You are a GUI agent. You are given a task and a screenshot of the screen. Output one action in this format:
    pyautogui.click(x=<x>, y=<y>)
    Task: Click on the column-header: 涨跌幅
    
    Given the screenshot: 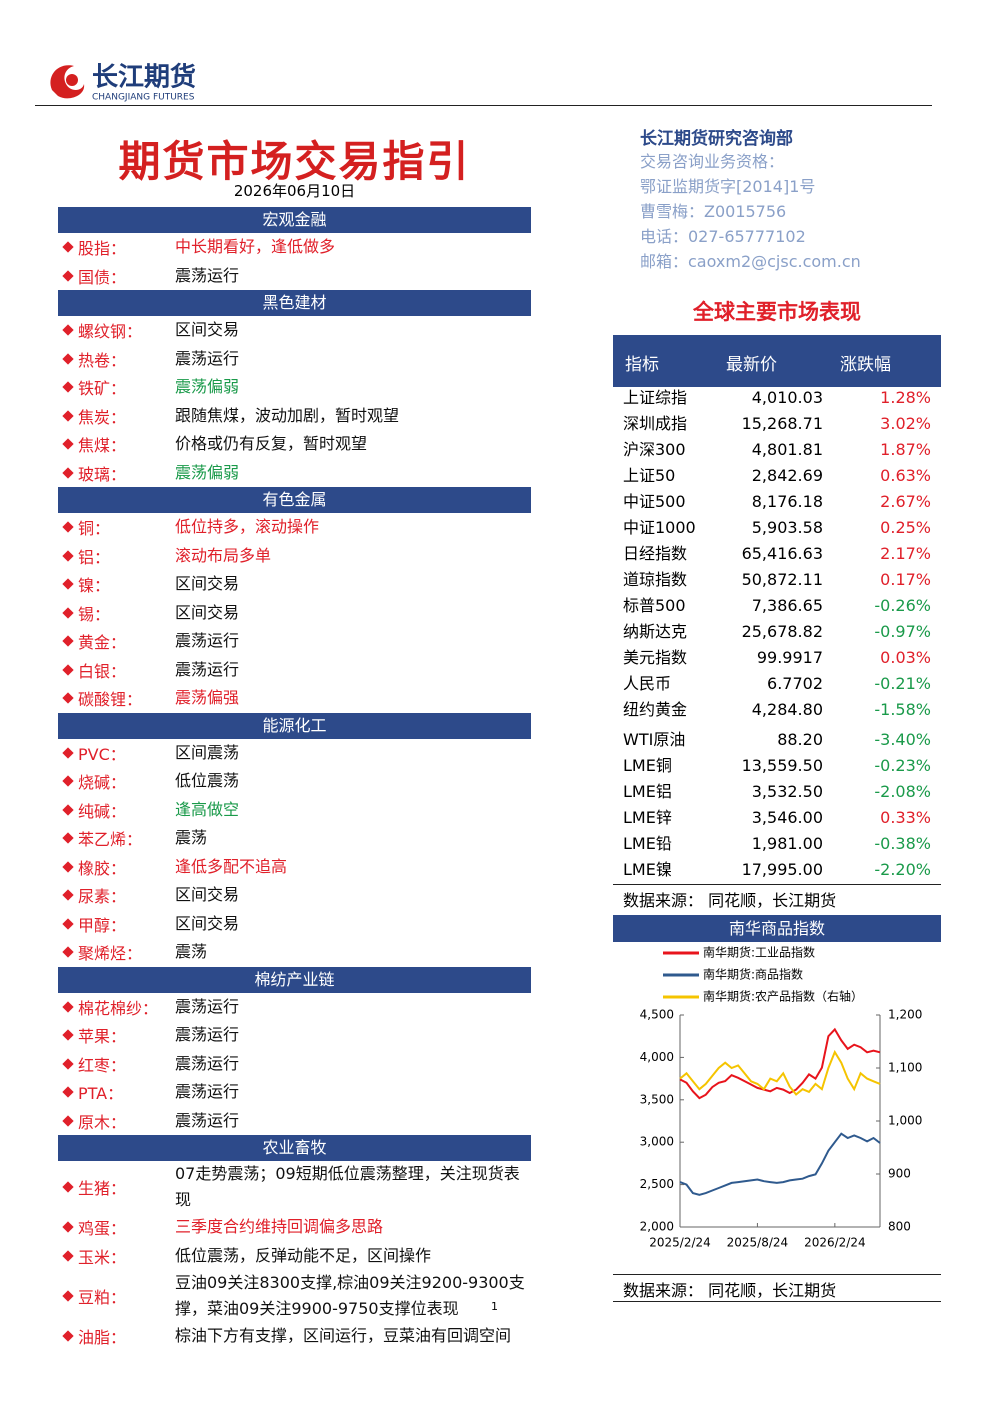 What is the action you would take?
    pyautogui.click(x=865, y=365)
    